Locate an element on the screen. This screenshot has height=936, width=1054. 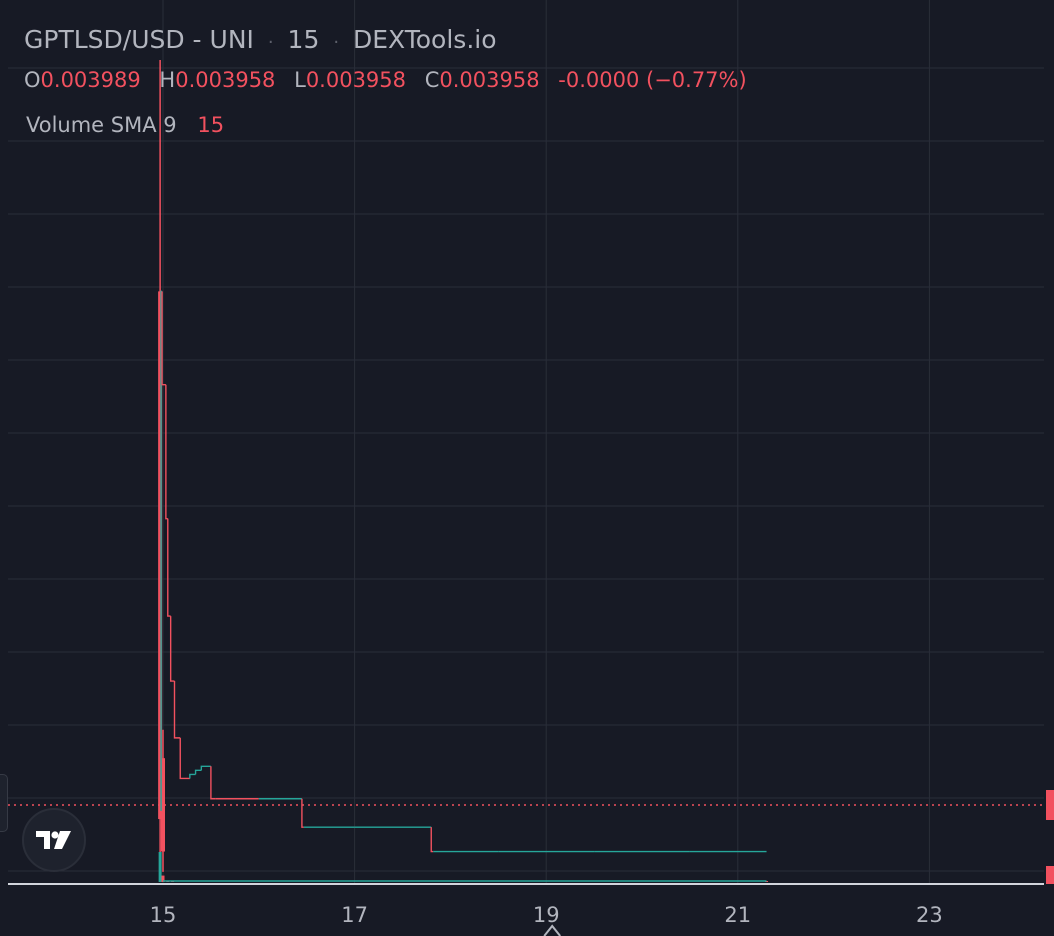
volume-legend: Volume SMA 9 15 is located at coordinates (125, 125).